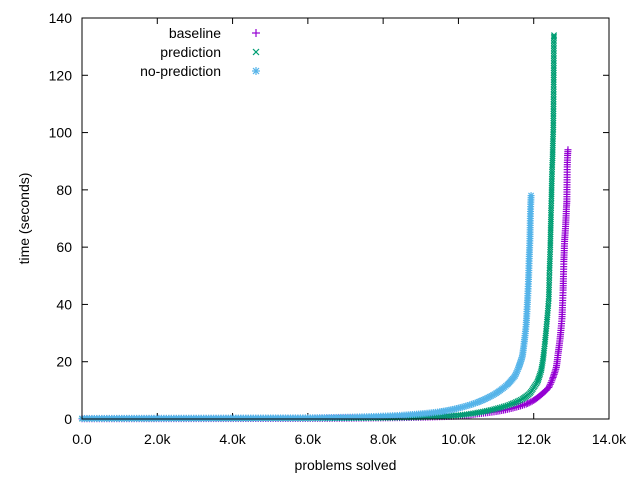  What do you see at coordinates (534, 439) in the screenshot?
I see `x-tick-label: 12.0k` at bounding box center [534, 439].